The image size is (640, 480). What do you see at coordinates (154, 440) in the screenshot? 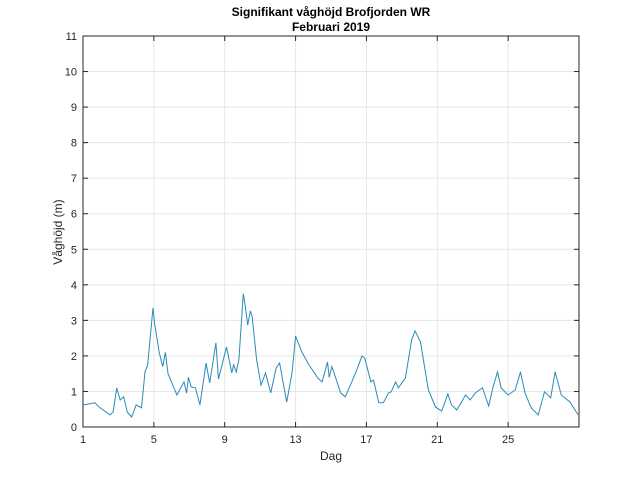
I see `x-tick-label: 5` at bounding box center [154, 440].